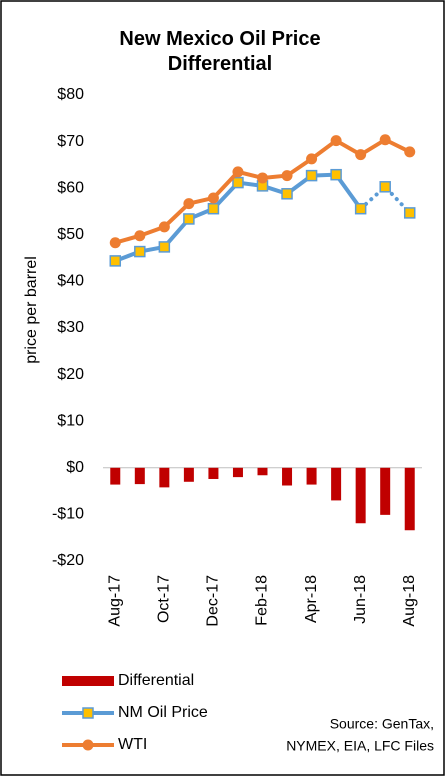 Image resolution: width=445 pixels, height=776 pixels. What do you see at coordinates (70, 94) in the screenshot?
I see `y-tick-label: $80` at bounding box center [70, 94].